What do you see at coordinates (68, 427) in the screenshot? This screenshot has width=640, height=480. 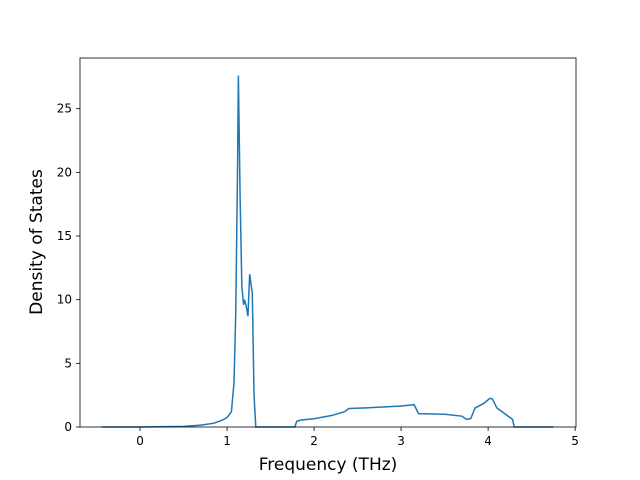 I see `y-tick-label: 0` at bounding box center [68, 427].